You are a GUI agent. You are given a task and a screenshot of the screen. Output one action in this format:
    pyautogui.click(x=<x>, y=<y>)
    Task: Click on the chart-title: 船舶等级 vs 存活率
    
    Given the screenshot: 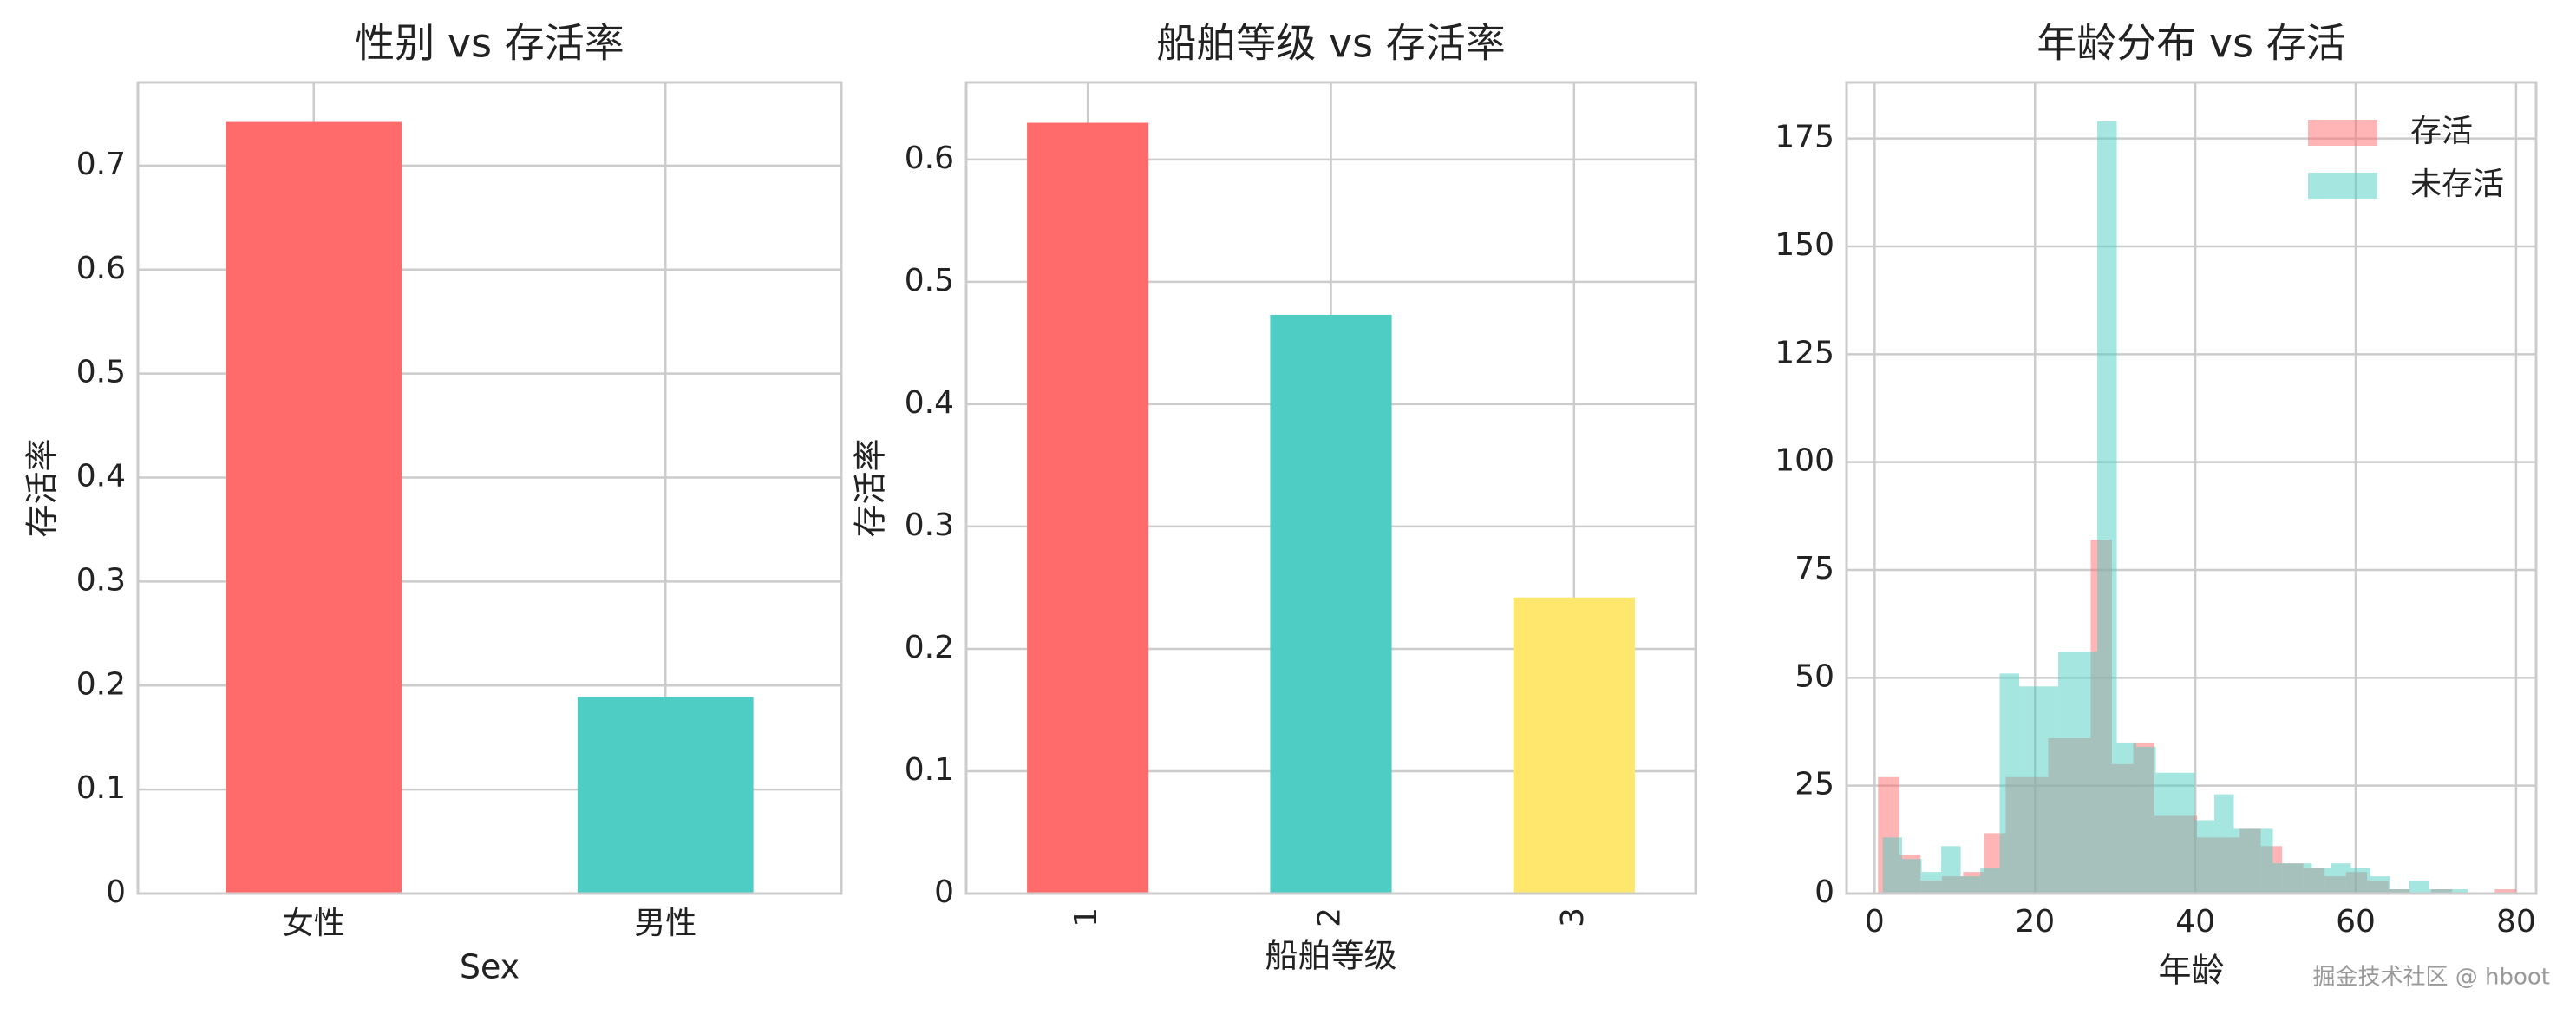 What is the action you would take?
    pyautogui.click(x=1330, y=43)
    